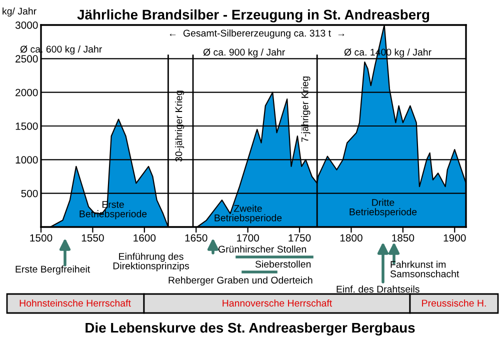 This screenshot has height=355, width=500. Describe the element at coordinates (53, 270) in the screenshot. I see `text: Erste Bergfreiheit` at that location.